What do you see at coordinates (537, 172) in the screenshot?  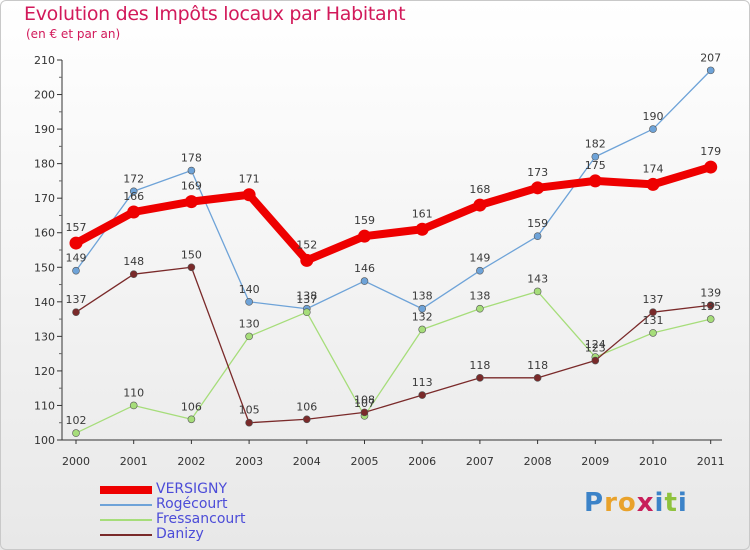 I see `data-label: 173` at bounding box center [537, 172].